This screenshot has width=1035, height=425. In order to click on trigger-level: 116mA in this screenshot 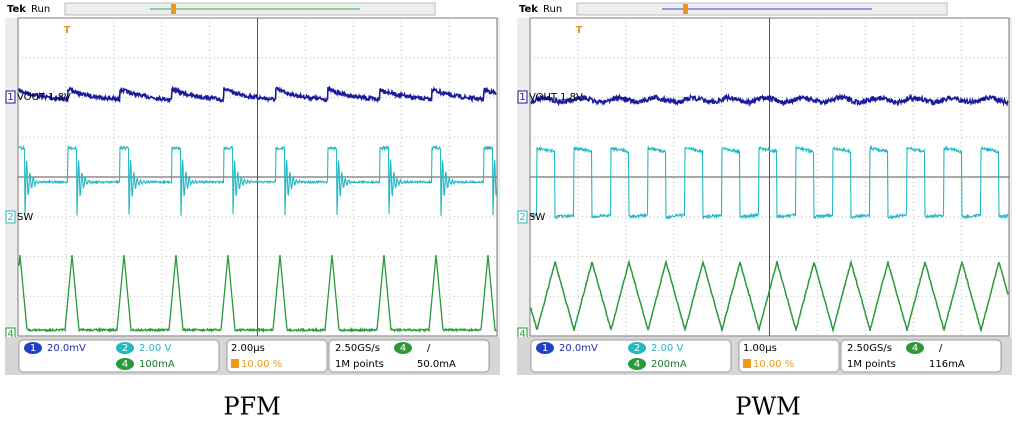, I will do `click(947, 364)`.